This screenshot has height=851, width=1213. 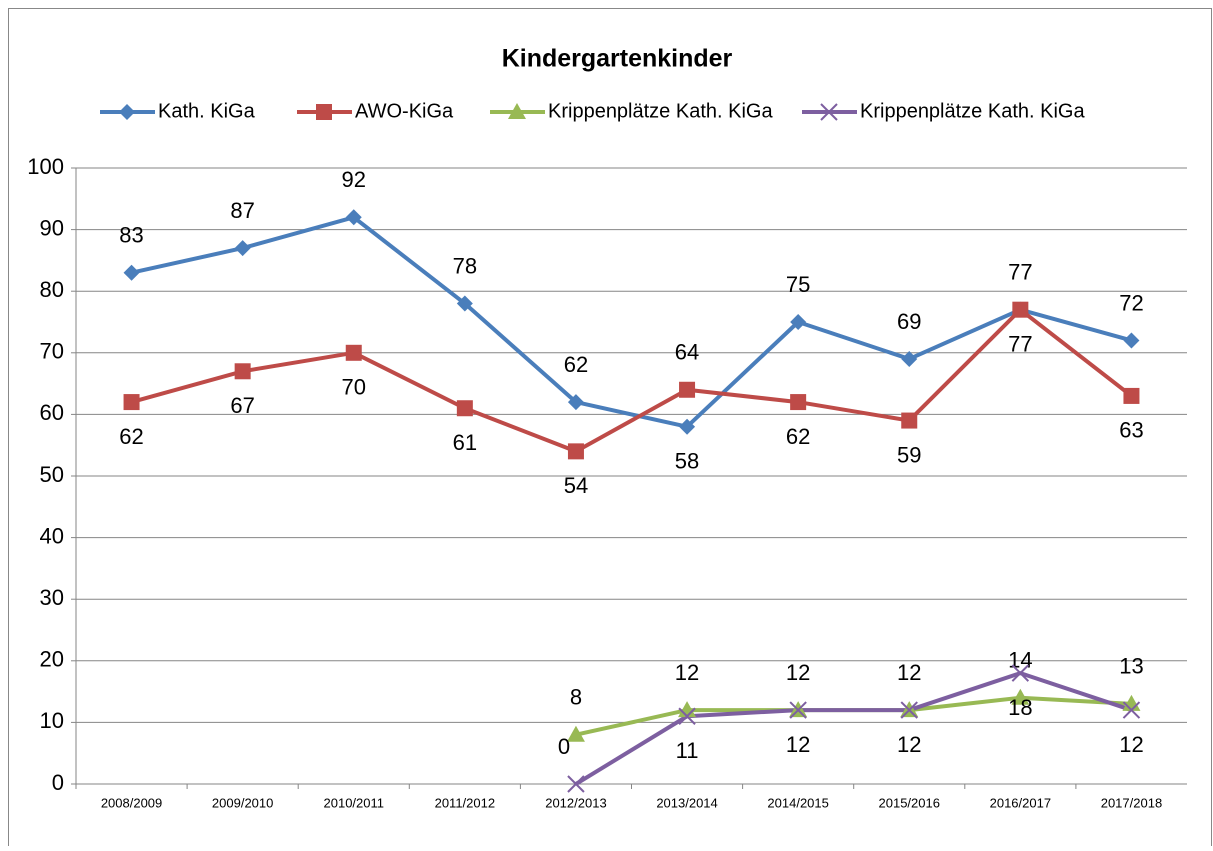 What do you see at coordinates (564, 746) in the screenshot?
I see `data-label: 0` at bounding box center [564, 746].